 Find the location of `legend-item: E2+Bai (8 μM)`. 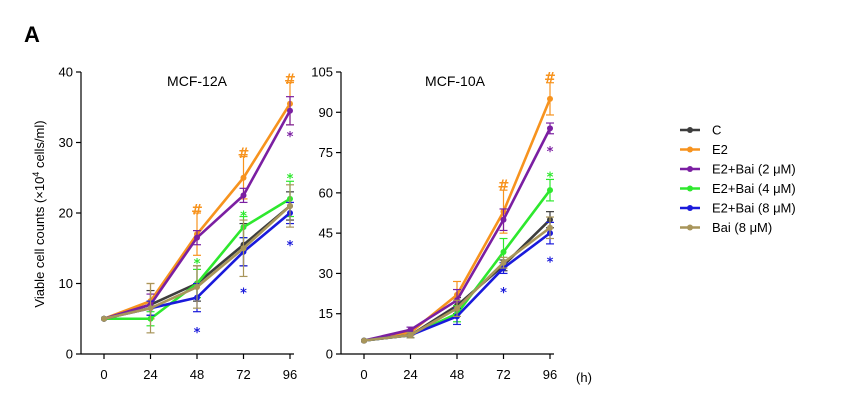

legend-item: E2+Bai (8 μM) is located at coordinates (738, 208).